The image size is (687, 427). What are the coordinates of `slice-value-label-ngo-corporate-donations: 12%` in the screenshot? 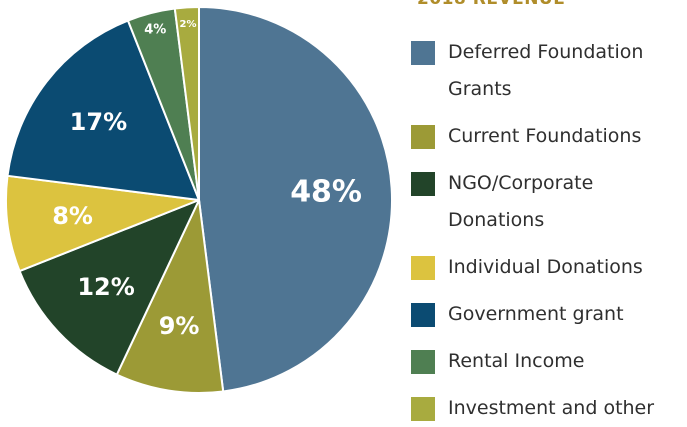 It's located at (105, 287).